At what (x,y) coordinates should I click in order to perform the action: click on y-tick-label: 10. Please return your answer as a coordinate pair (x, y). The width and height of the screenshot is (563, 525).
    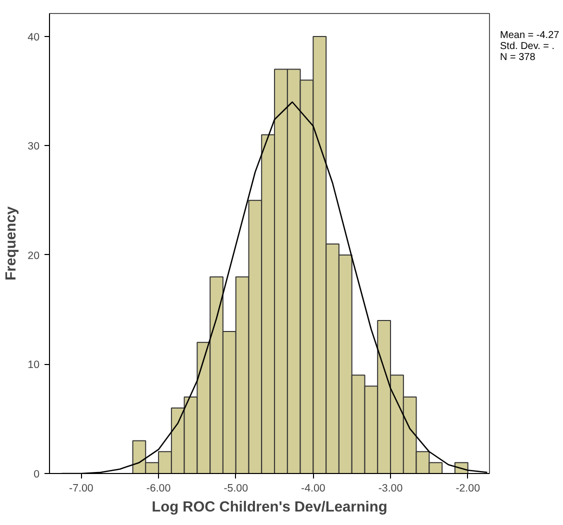
    Looking at the image, I should click on (34, 365).